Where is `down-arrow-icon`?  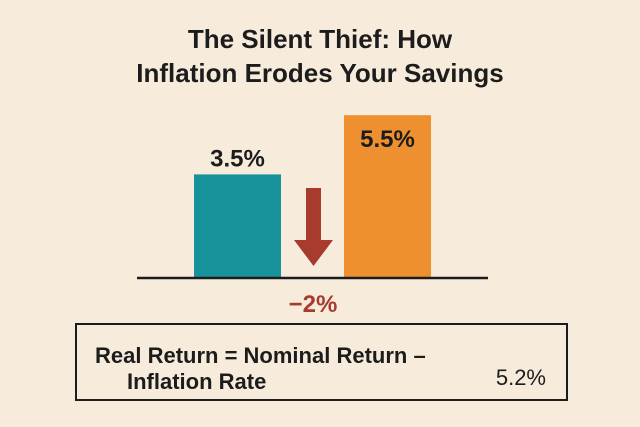
down-arrow-icon is located at coordinates (313, 227).